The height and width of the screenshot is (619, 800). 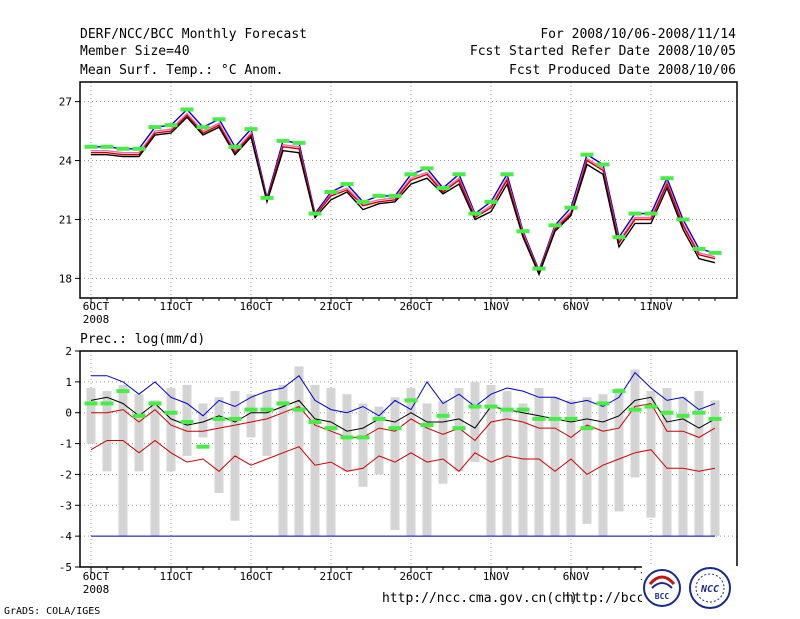 What do you see at coordinates (68, 382) in the screenshot?
I see `y-tick-label: 1` at bounding box center [68, 382].